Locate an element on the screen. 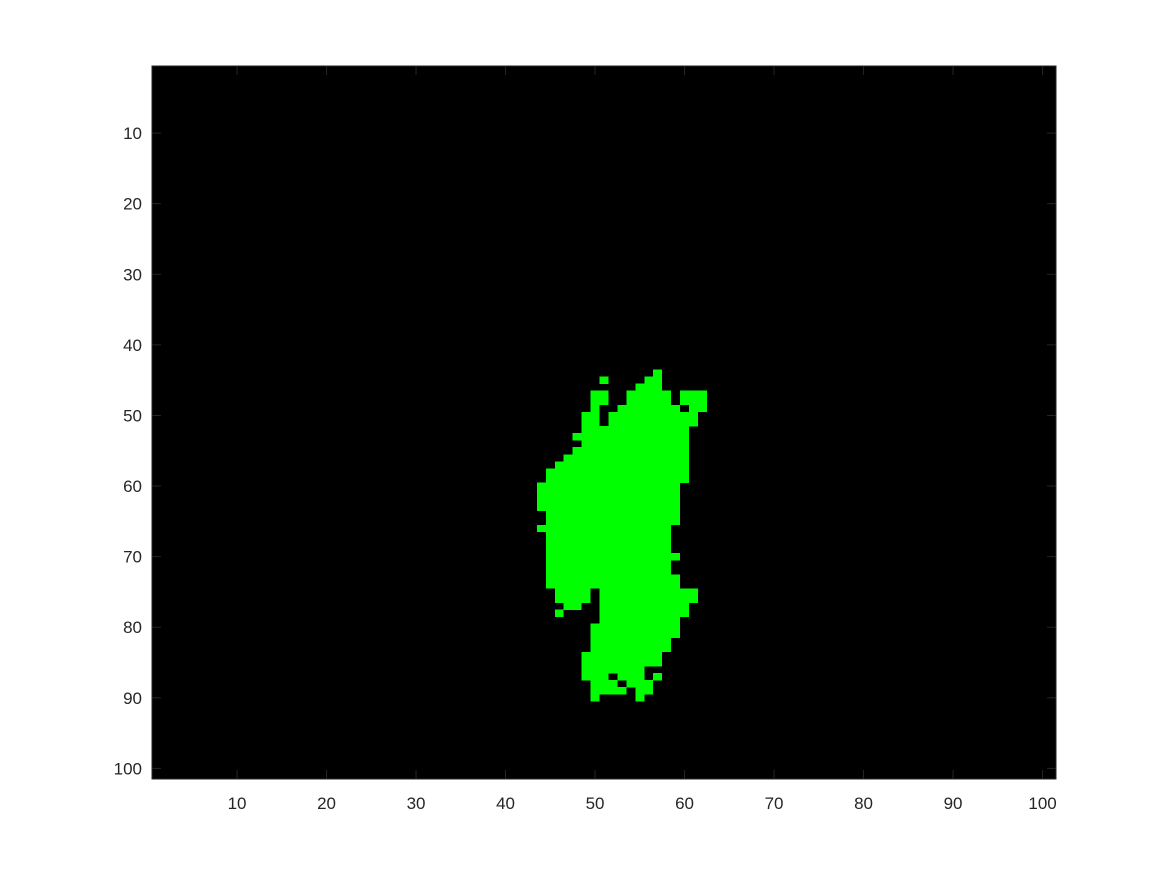 The image size is (1167, 875). y-tick-label: 70 is located at coordinates (132, 557).